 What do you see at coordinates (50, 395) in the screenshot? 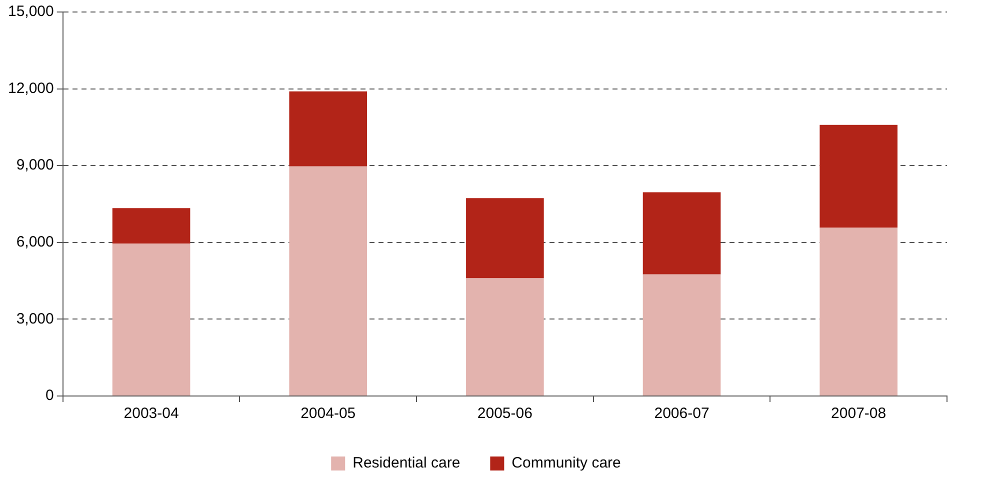
I see `y-tick-label: 0` at bounding box center [50, 395].